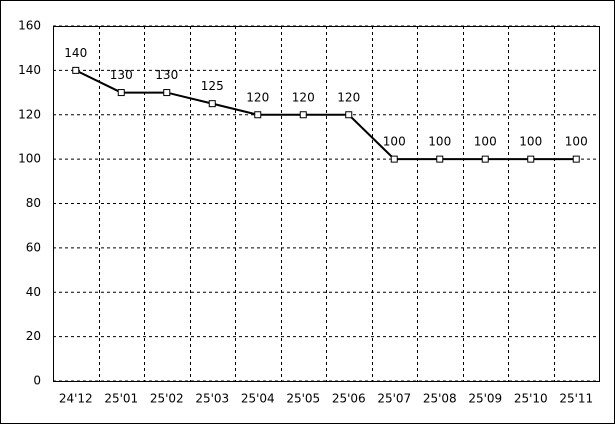  What do you see at coordinates (29, 114) in the screenshot?
I see `y-tick-label: 120` at bounding box center [29, 114].